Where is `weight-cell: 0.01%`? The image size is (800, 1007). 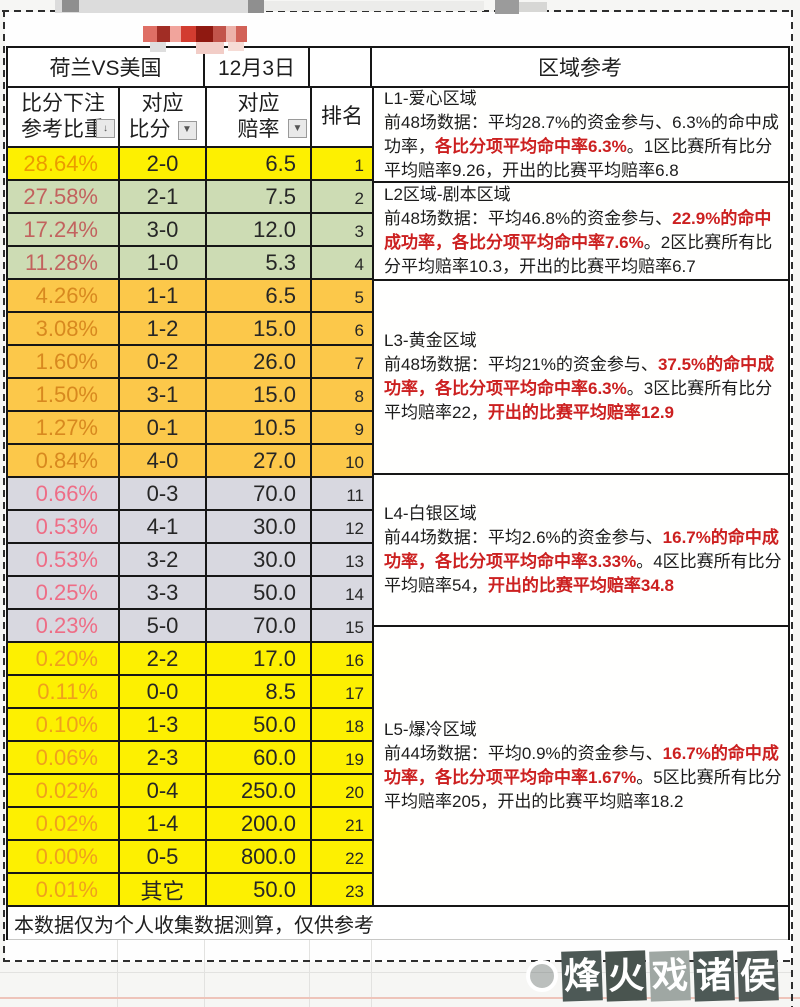 weight-cell: 0.01% is located at coordinates (64, 890).